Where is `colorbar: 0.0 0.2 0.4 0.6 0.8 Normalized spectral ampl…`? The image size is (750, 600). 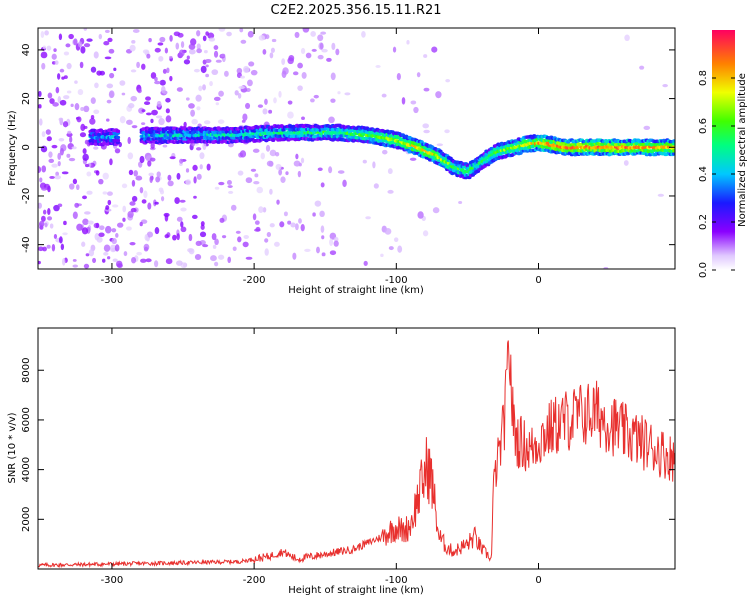
colorbar: 0.0 0.2 0.4 0.6 0.8 Normalized spectral ampl… is located at coordinates (723, 154).